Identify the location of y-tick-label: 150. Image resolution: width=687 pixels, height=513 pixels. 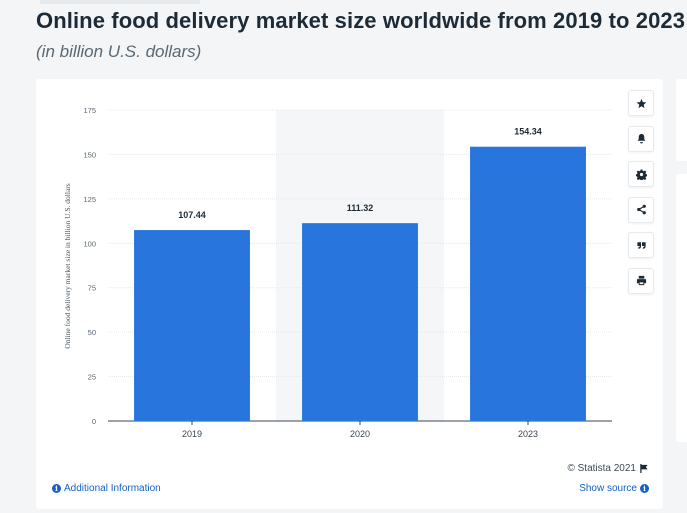
(89, 154).